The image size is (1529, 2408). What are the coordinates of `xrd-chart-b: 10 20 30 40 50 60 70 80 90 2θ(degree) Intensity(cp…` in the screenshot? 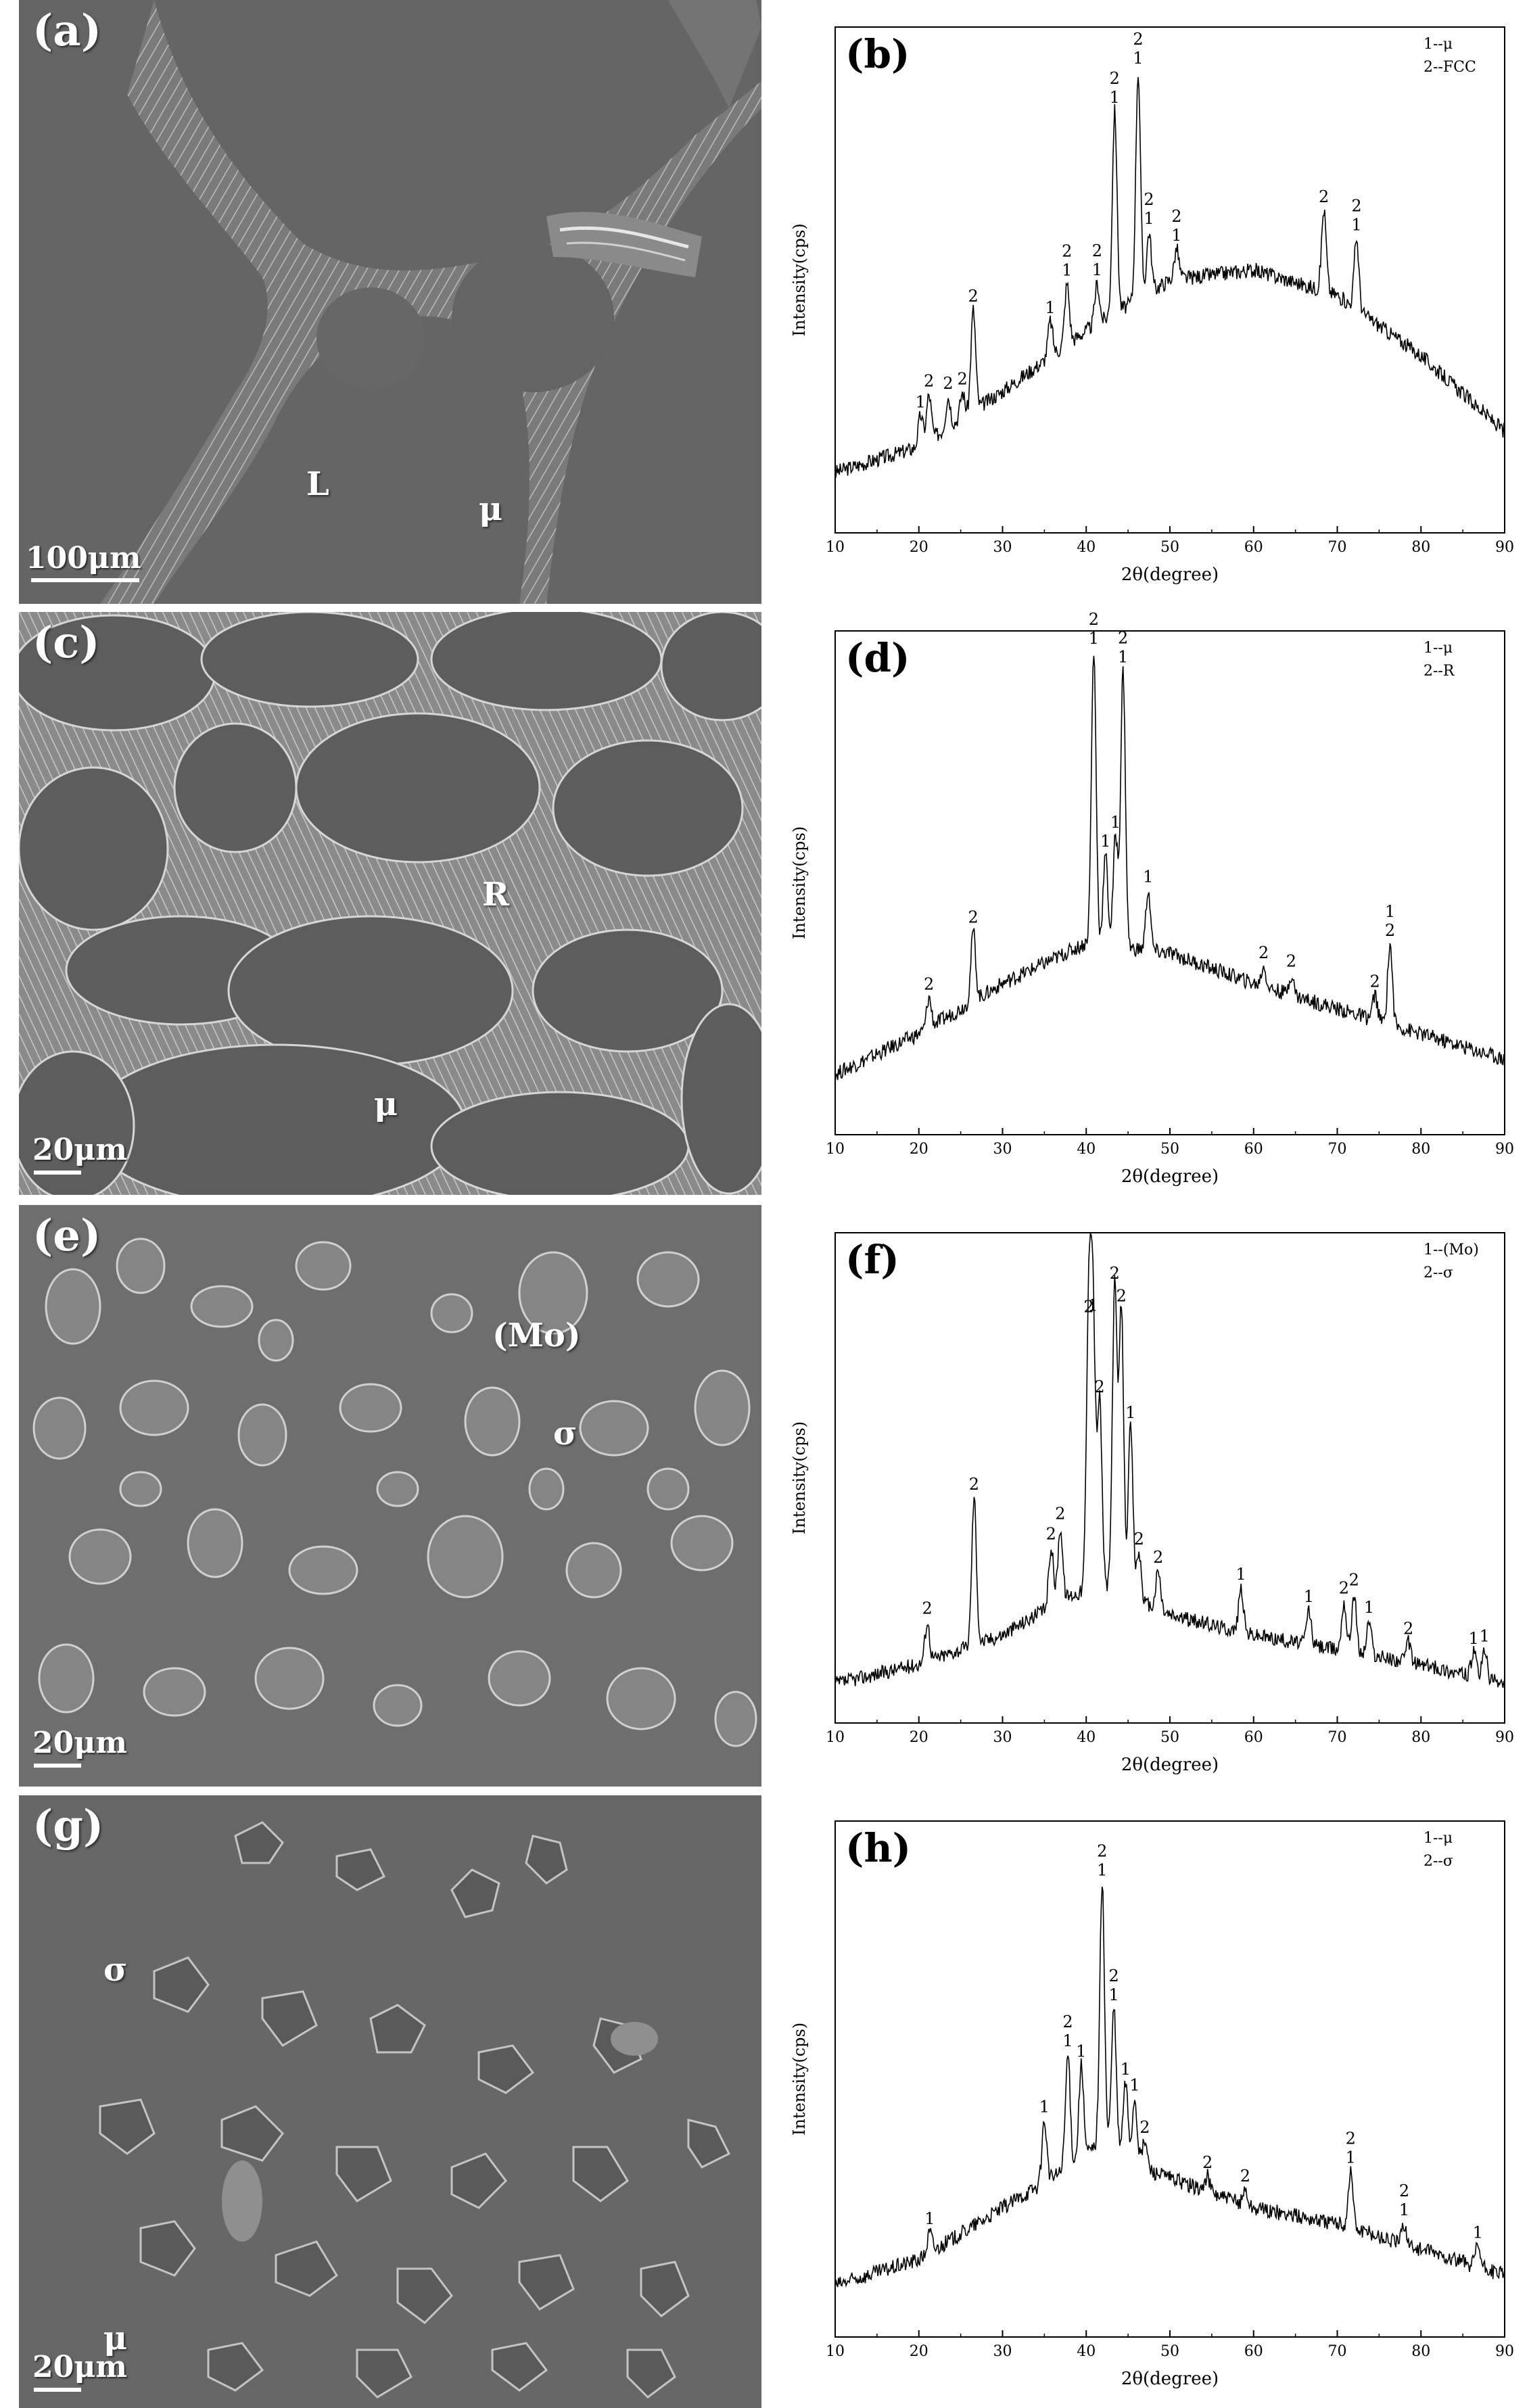 It's located at (1152, 305).